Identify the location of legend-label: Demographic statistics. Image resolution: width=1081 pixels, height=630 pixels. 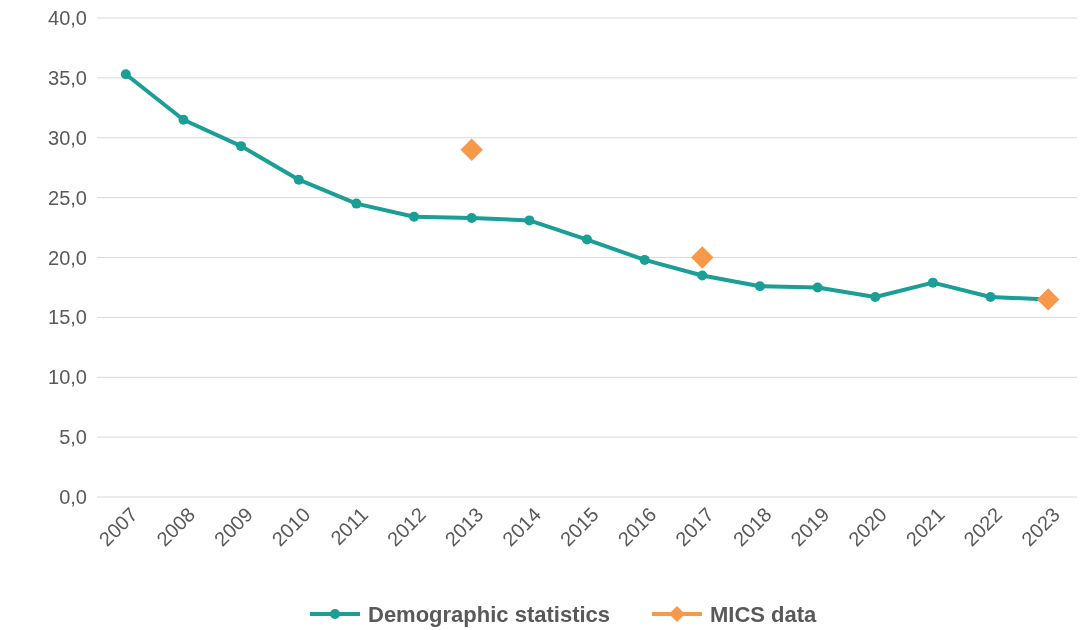
(489, 614).